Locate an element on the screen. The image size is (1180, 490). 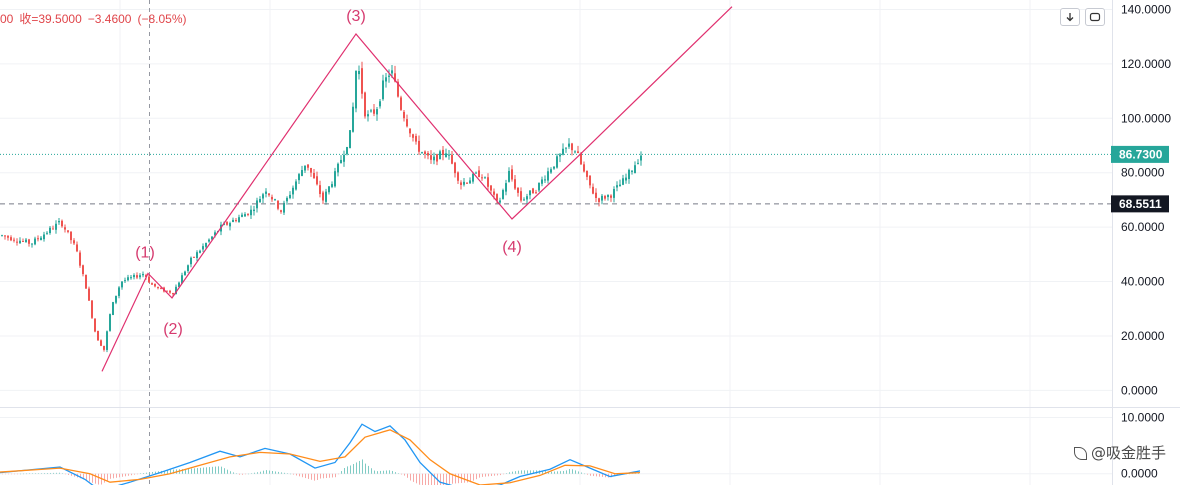
leaf-icon is located at coordinates (1080, 453).